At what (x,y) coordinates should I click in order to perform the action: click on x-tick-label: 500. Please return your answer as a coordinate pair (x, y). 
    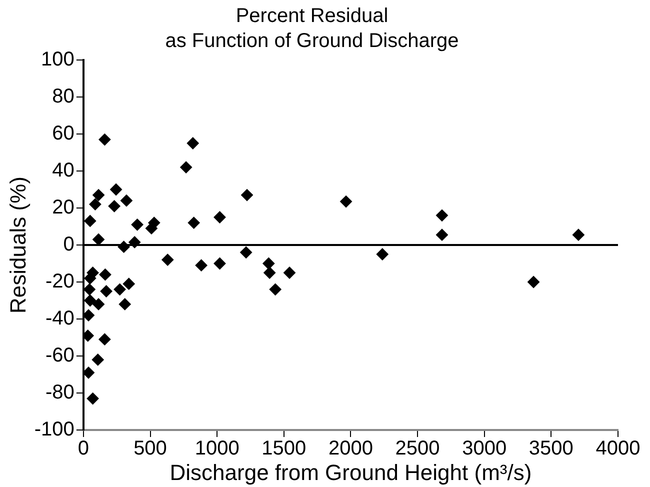
    Looking at the image, I should click on (150, 449).